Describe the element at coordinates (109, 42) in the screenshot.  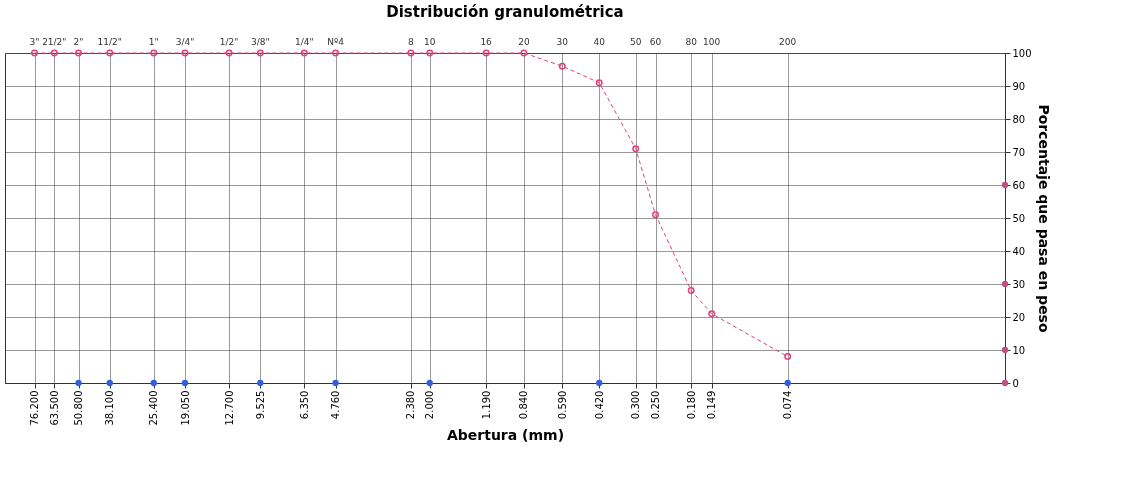
I see `text: 11/2"` at that location.